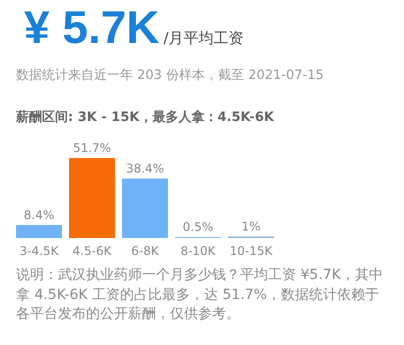  What do you see at coordinates (198, 251) in the screenshot?
I see `x-tick-label: 8-10K` at bounding box center [198, 251].